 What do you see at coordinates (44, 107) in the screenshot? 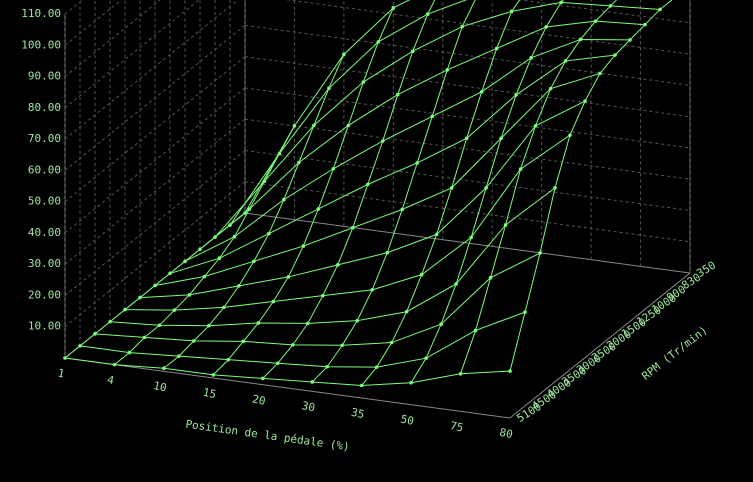
I see `z-tick-label: 80.00` at bounding box center [44, 107].